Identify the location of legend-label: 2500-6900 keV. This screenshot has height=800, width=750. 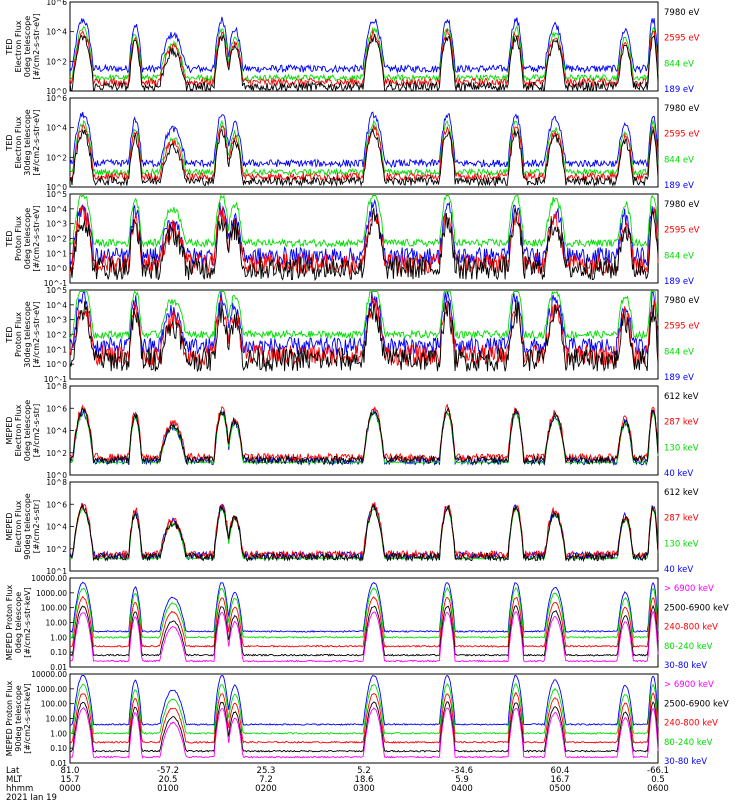
(696, 704).